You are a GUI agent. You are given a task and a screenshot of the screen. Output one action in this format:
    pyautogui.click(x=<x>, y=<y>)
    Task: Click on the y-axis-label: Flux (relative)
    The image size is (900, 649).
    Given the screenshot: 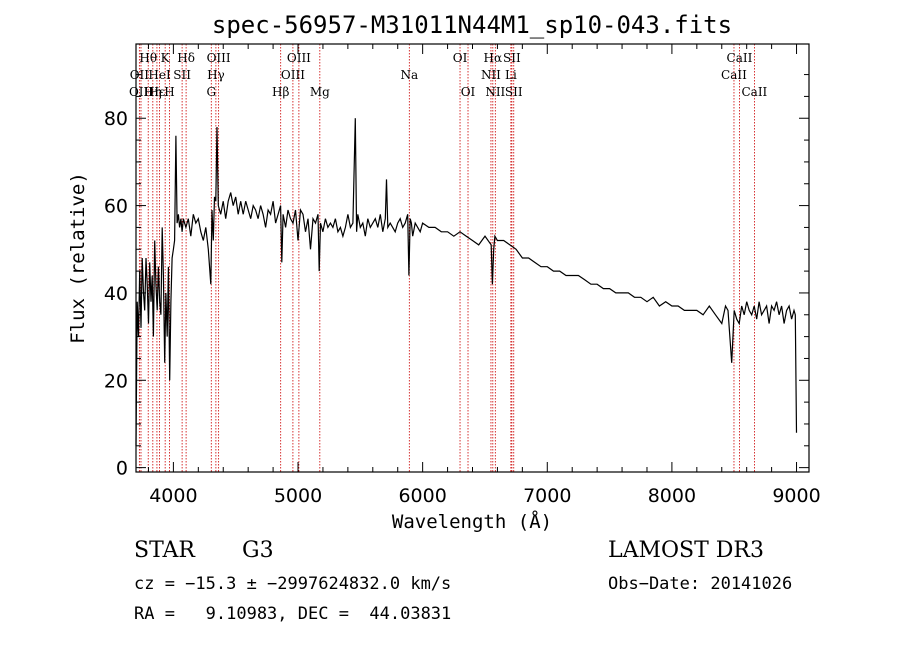 What is the action you would take?
    pyautogui.click(x=78, y=258)
    